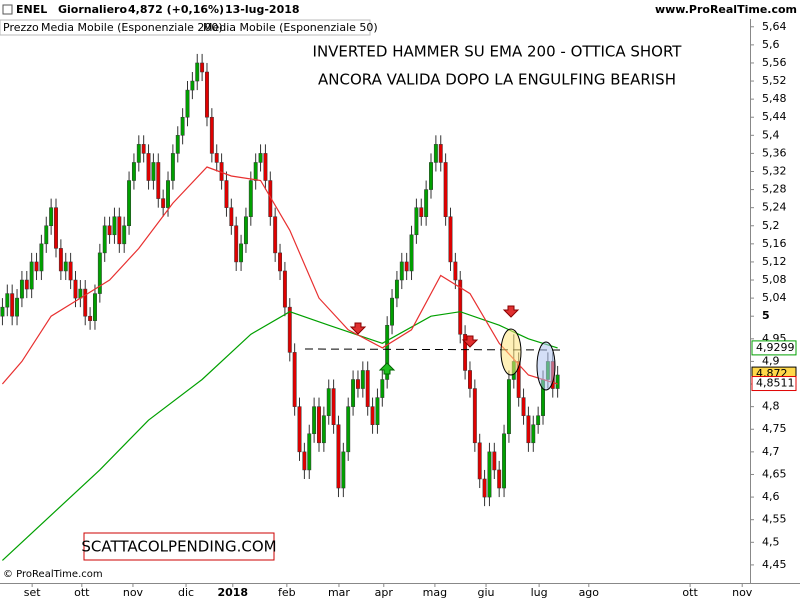  Describe the element at coordinates (82, 592) in the screenshot. I see `x-tick-label: ott` at that location.